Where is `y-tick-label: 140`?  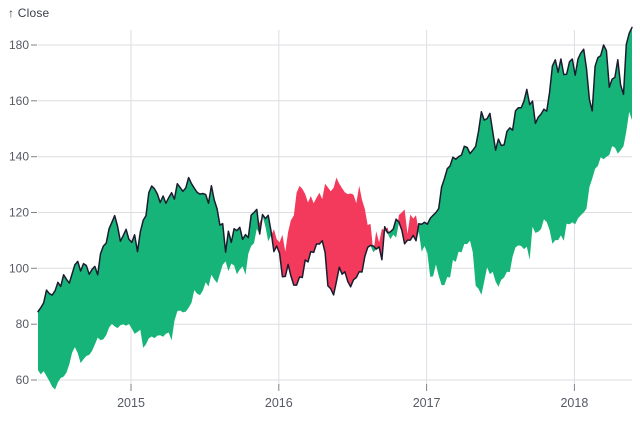
y-tick-label: 140 is located at coordinates (19, 157).